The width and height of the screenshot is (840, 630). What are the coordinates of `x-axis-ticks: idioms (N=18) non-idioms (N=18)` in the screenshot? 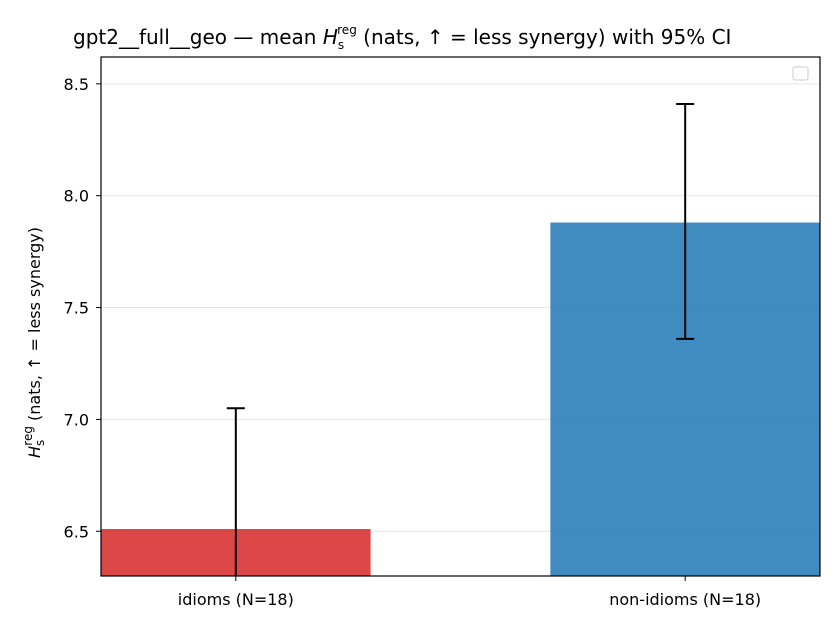 It's located at (469, 592).